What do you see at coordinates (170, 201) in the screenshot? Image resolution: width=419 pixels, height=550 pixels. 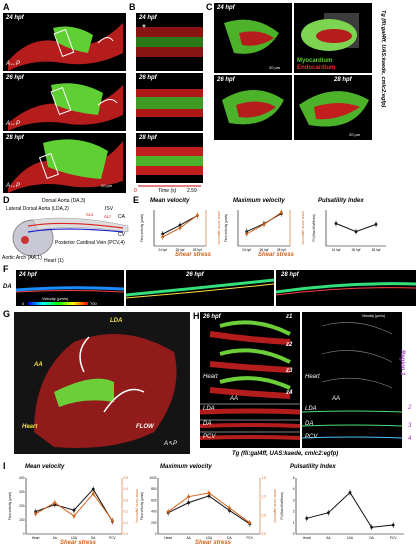 I see `e-mean-title: Mean velocity` at bounding box center [170, 201].